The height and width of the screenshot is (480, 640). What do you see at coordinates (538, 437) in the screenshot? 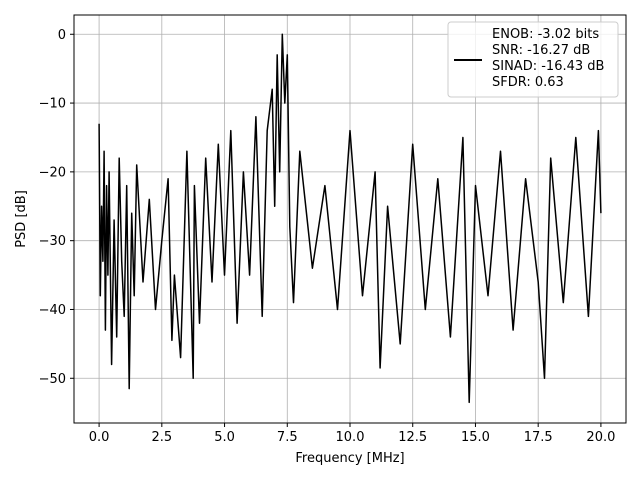
I see `x-tick-label: 17.5` at bounding box center [538, 437].